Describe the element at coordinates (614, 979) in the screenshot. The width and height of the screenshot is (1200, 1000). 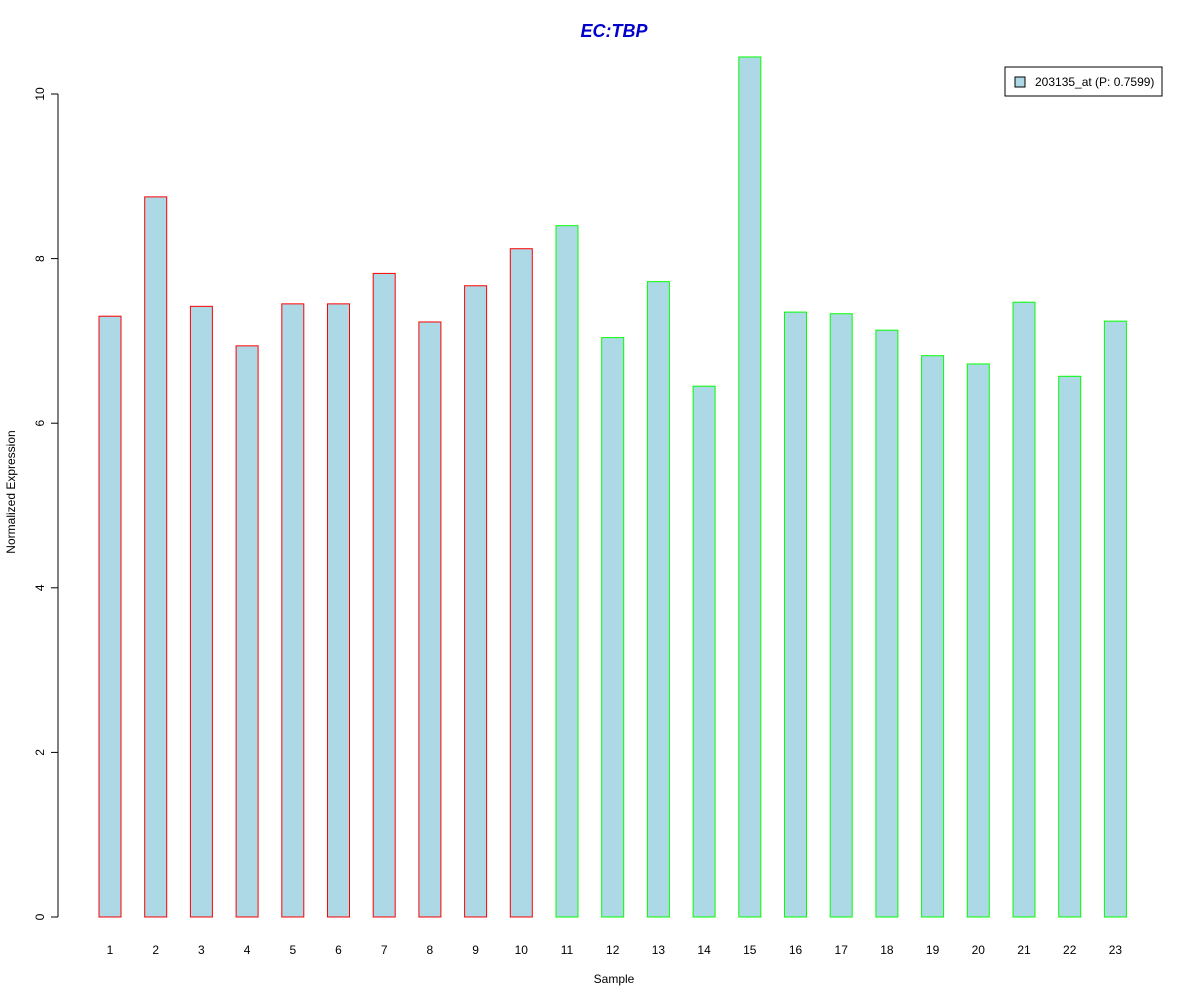
I see `x-axis-label: Sample` at that location.